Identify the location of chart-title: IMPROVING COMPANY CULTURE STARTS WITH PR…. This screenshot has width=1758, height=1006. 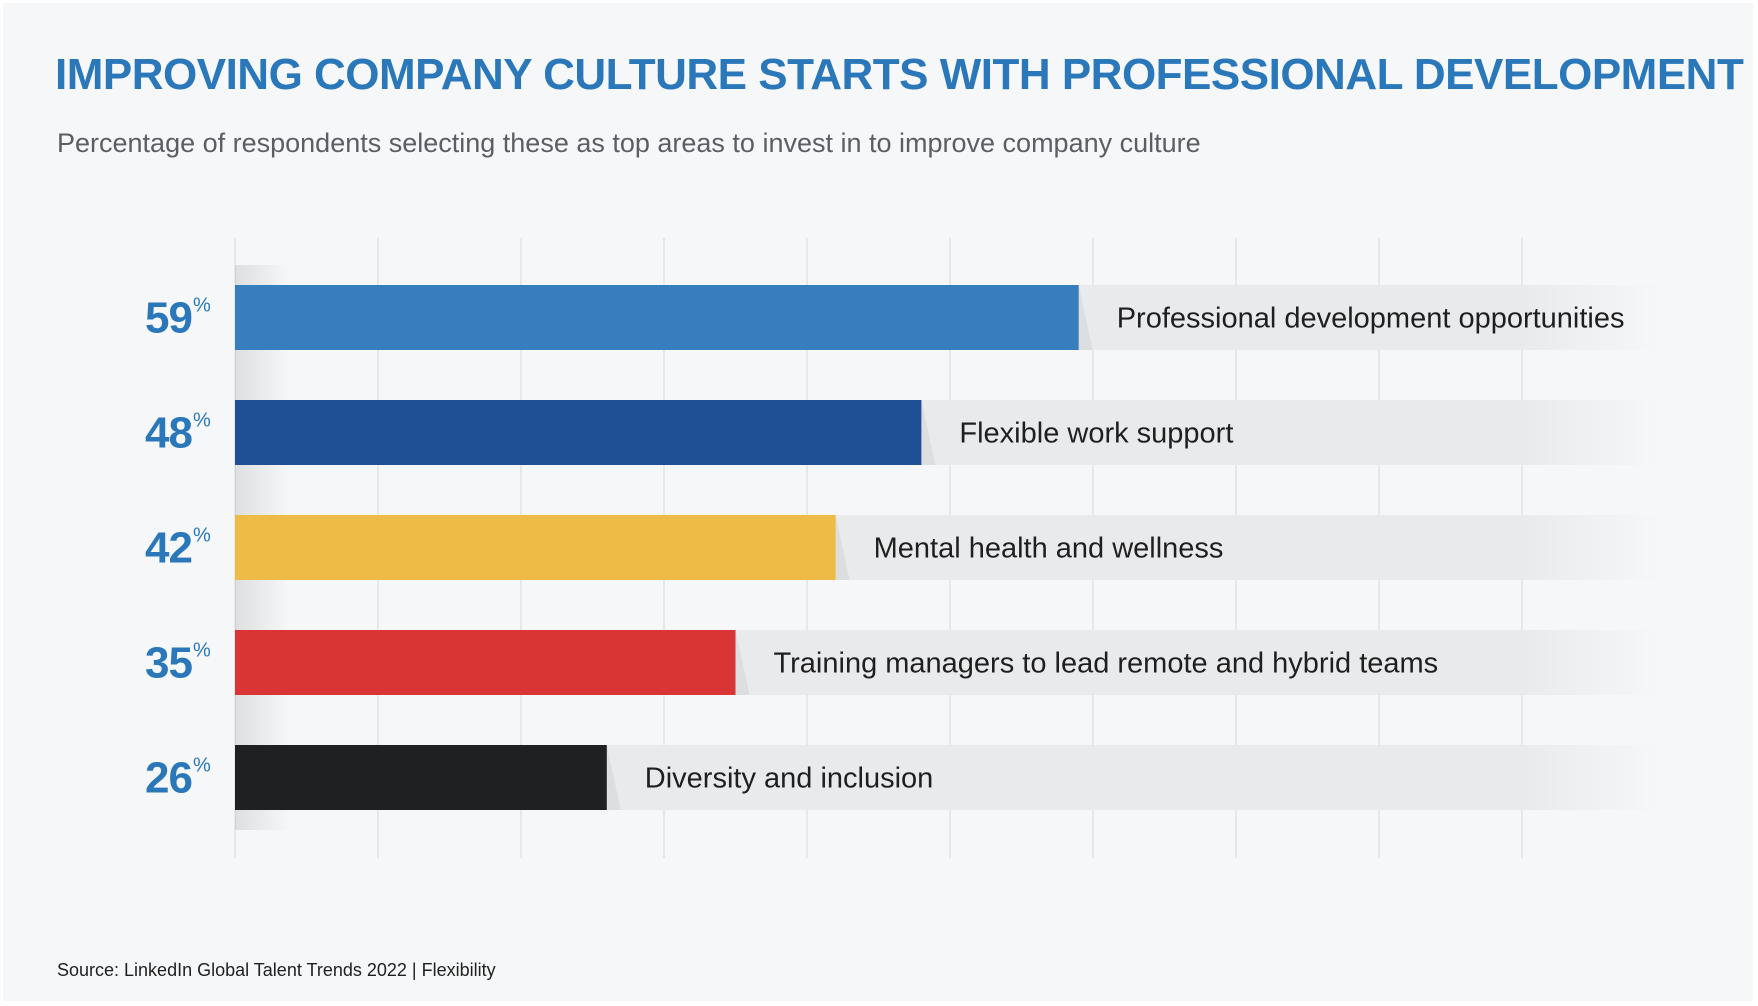
(899, 74).